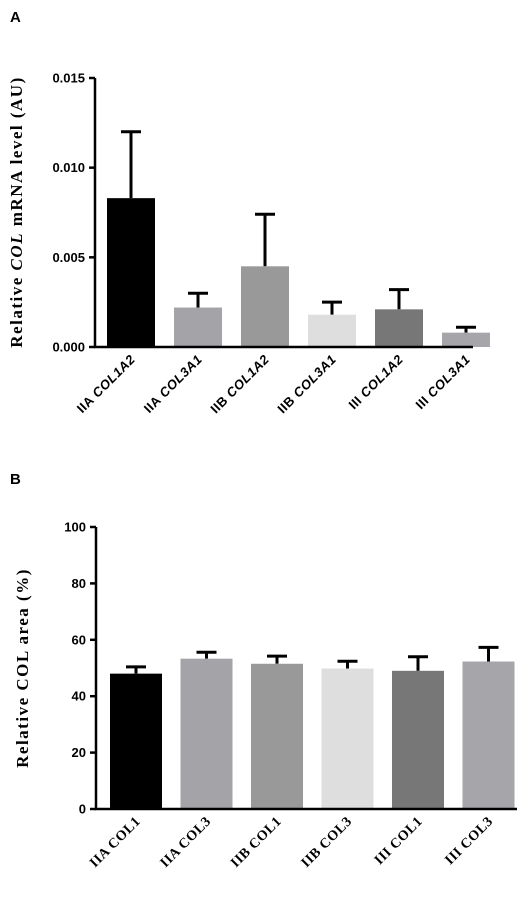 This screenshot has width=529, height=902. What do you see at coordinates (16, 211) in the screenshot?
I see `y-axis-label: Relative COL mRNA level (AU)` at bounding box center [16, 211].